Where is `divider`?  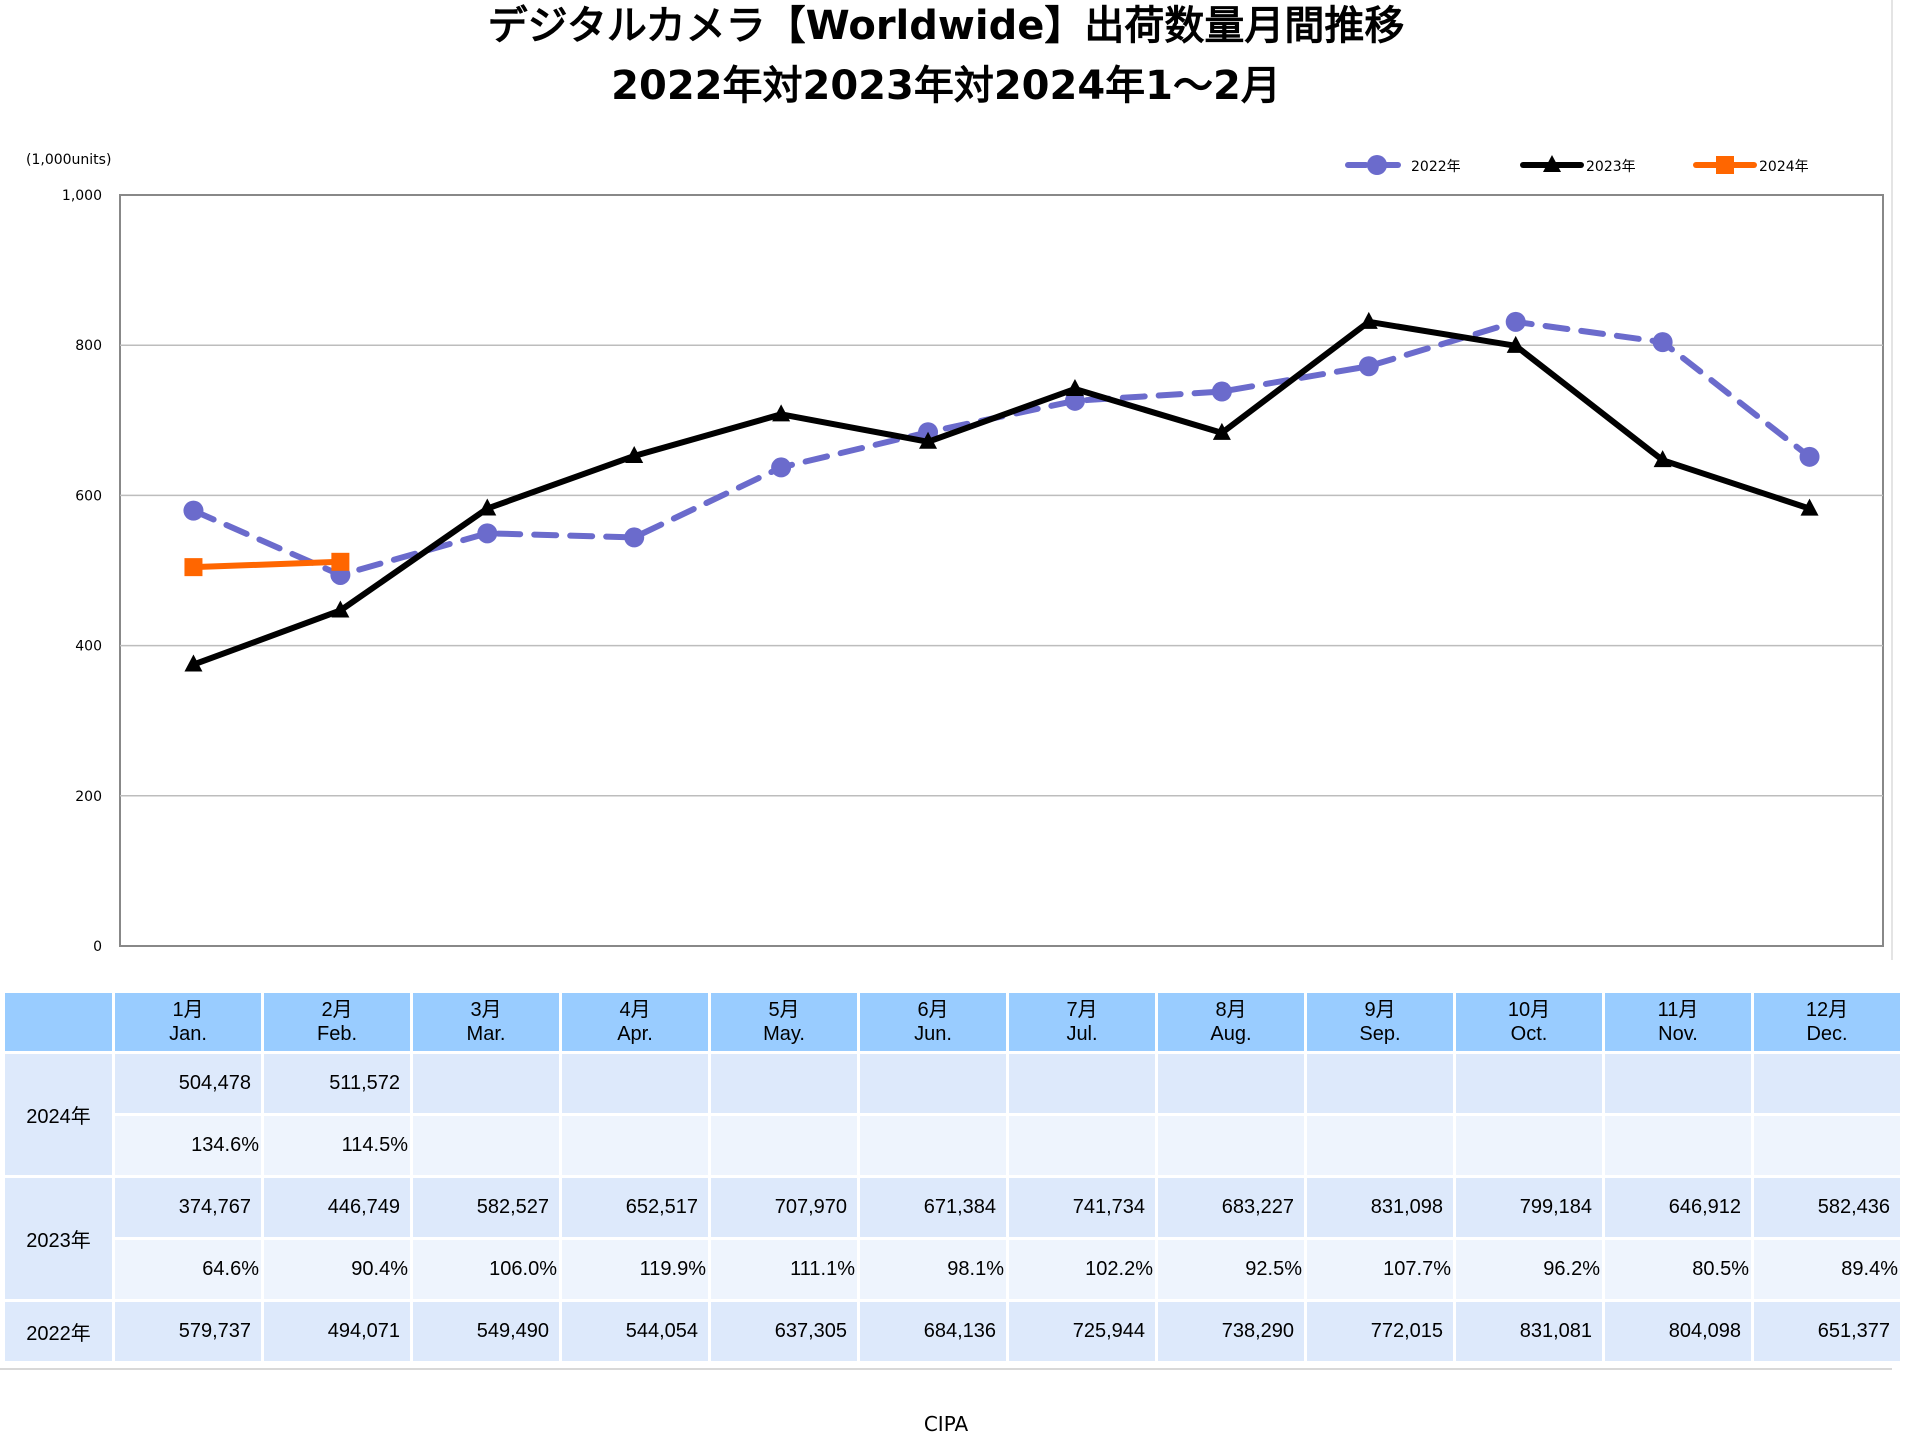 divider is located at coordinates (946, 1369).